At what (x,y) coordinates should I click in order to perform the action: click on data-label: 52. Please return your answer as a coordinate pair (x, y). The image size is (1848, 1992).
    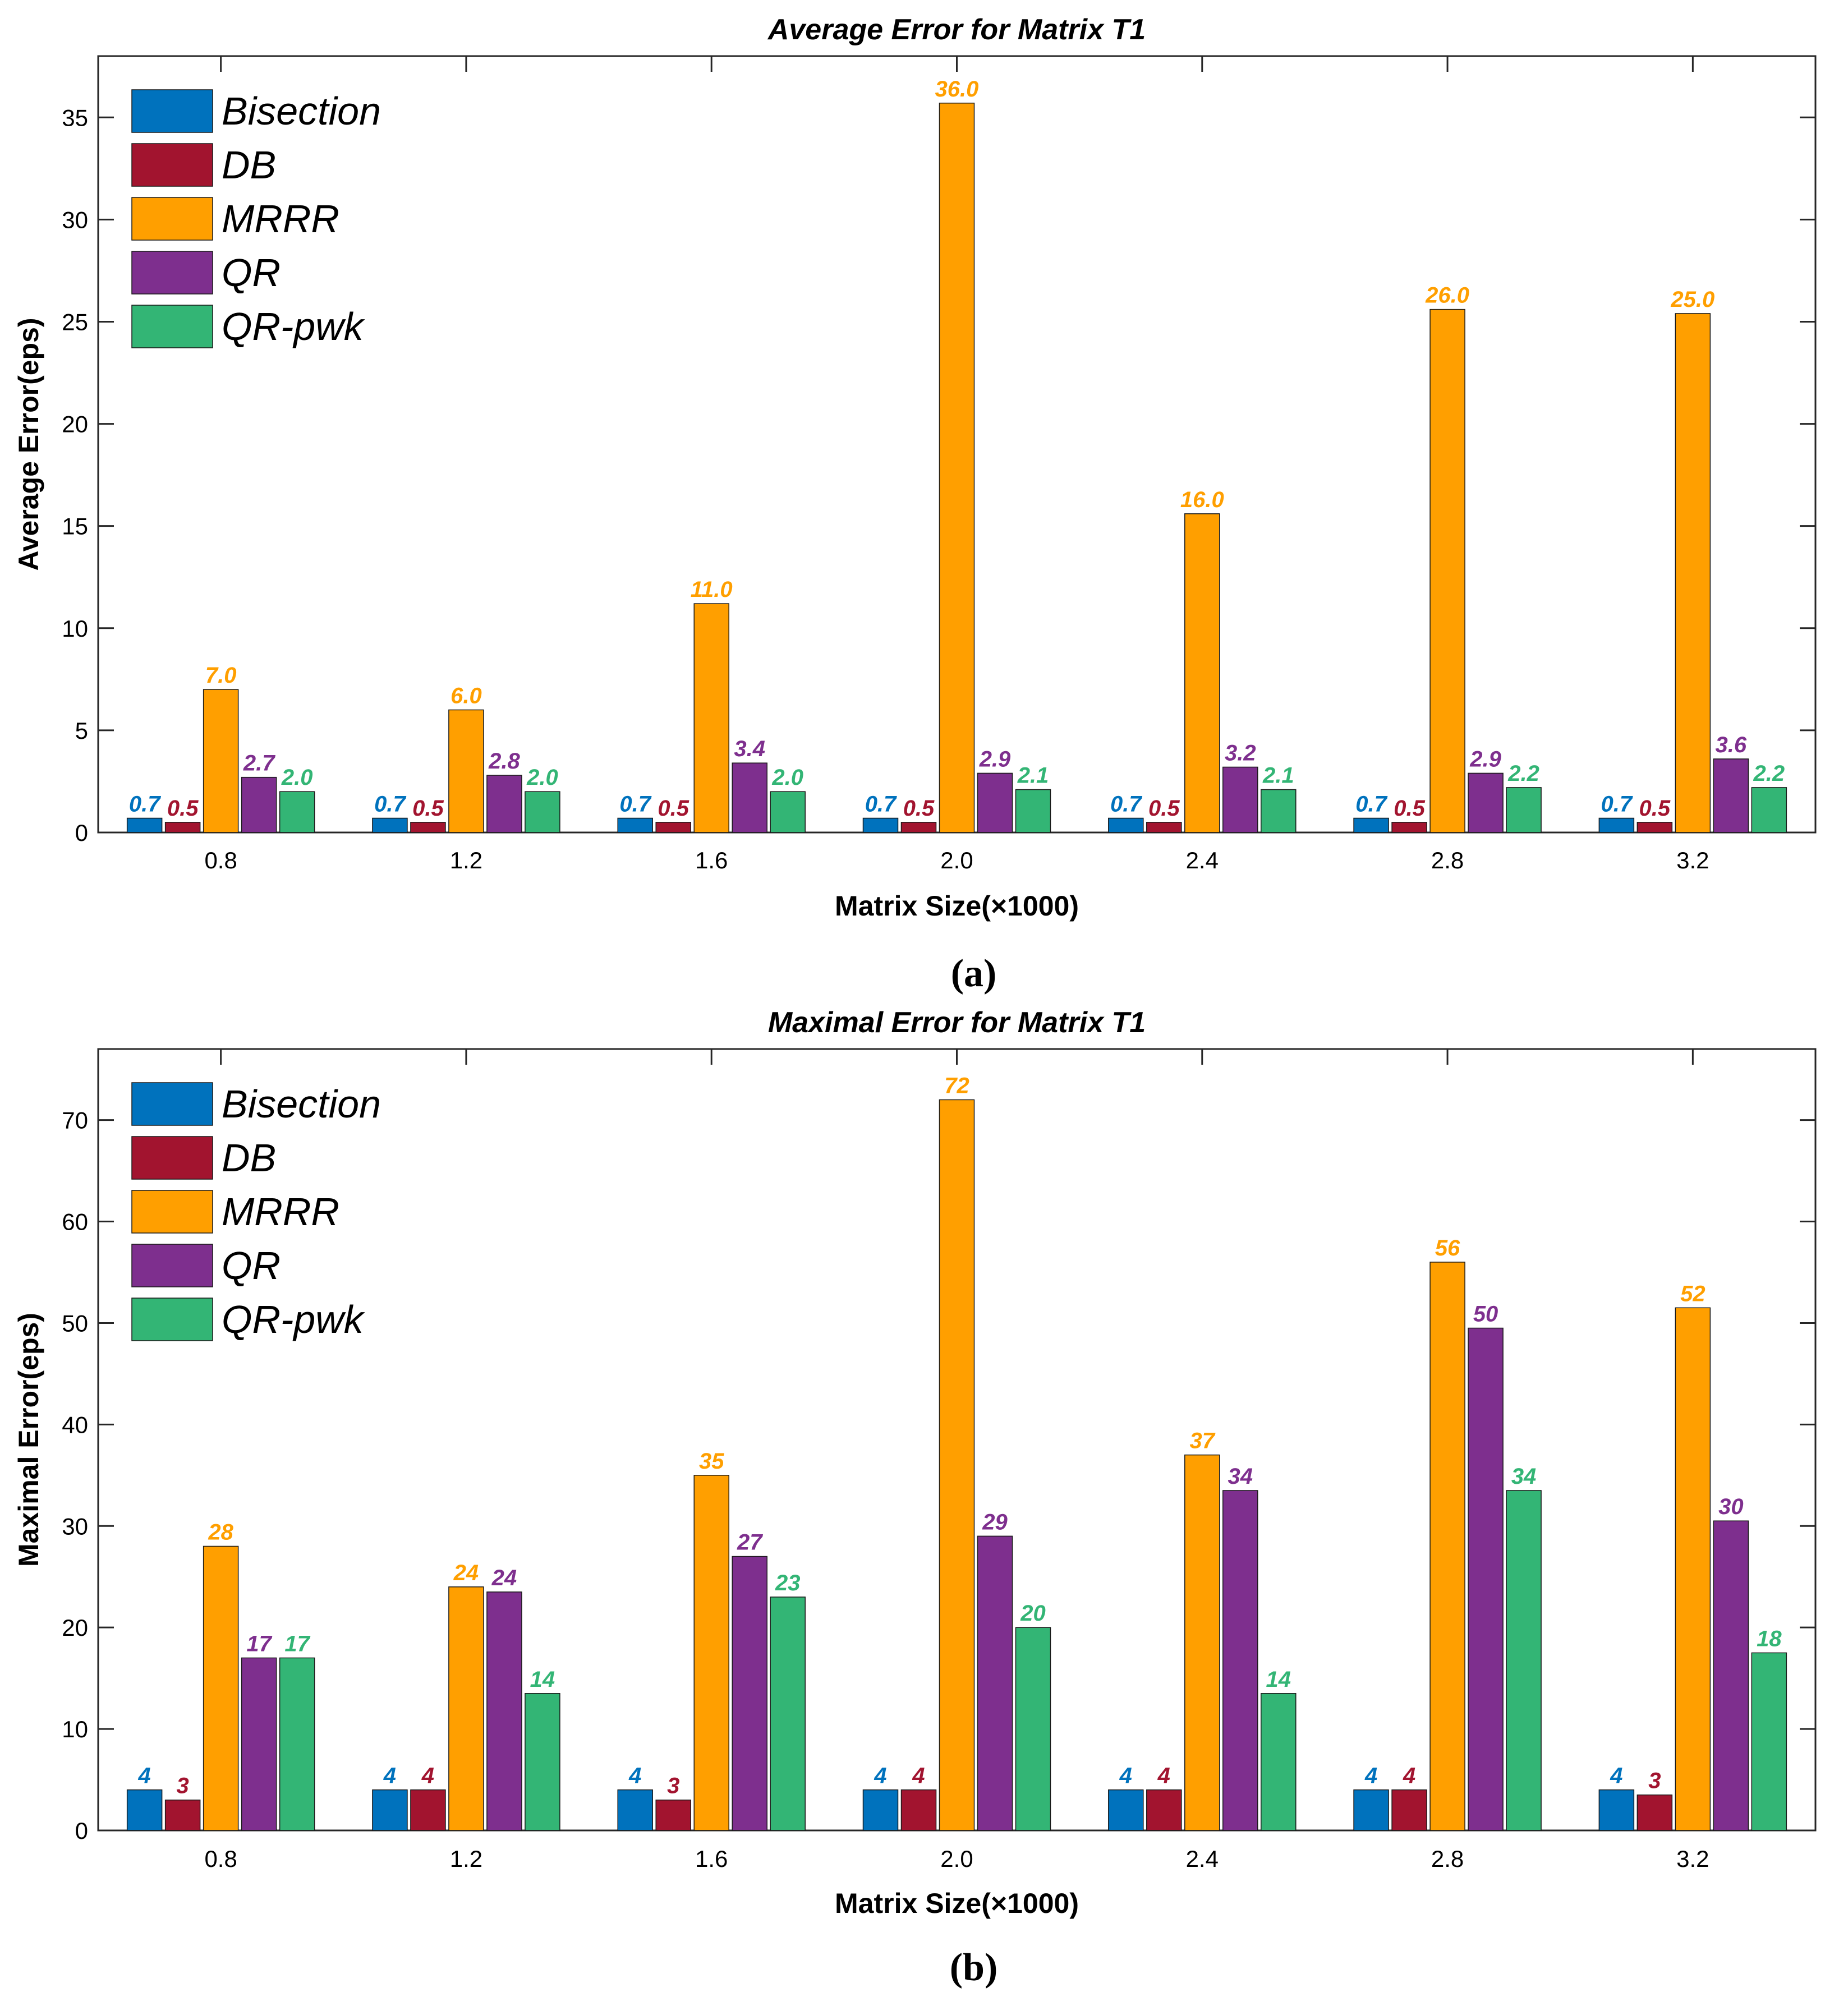
    Looking at the image, I should click on (1693, 1293).